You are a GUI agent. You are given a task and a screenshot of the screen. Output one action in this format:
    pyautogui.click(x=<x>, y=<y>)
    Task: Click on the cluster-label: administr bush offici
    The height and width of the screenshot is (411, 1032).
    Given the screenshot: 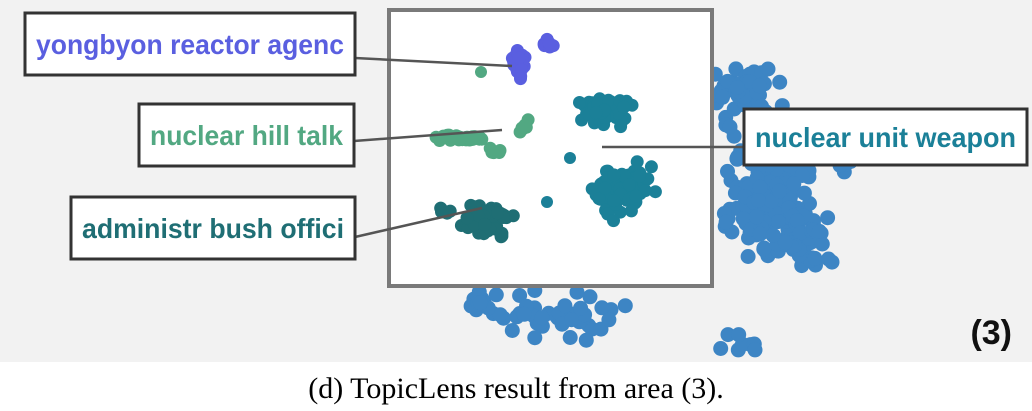 What is the action you would take?
    pyautogui.click(x=213, y=228)
    